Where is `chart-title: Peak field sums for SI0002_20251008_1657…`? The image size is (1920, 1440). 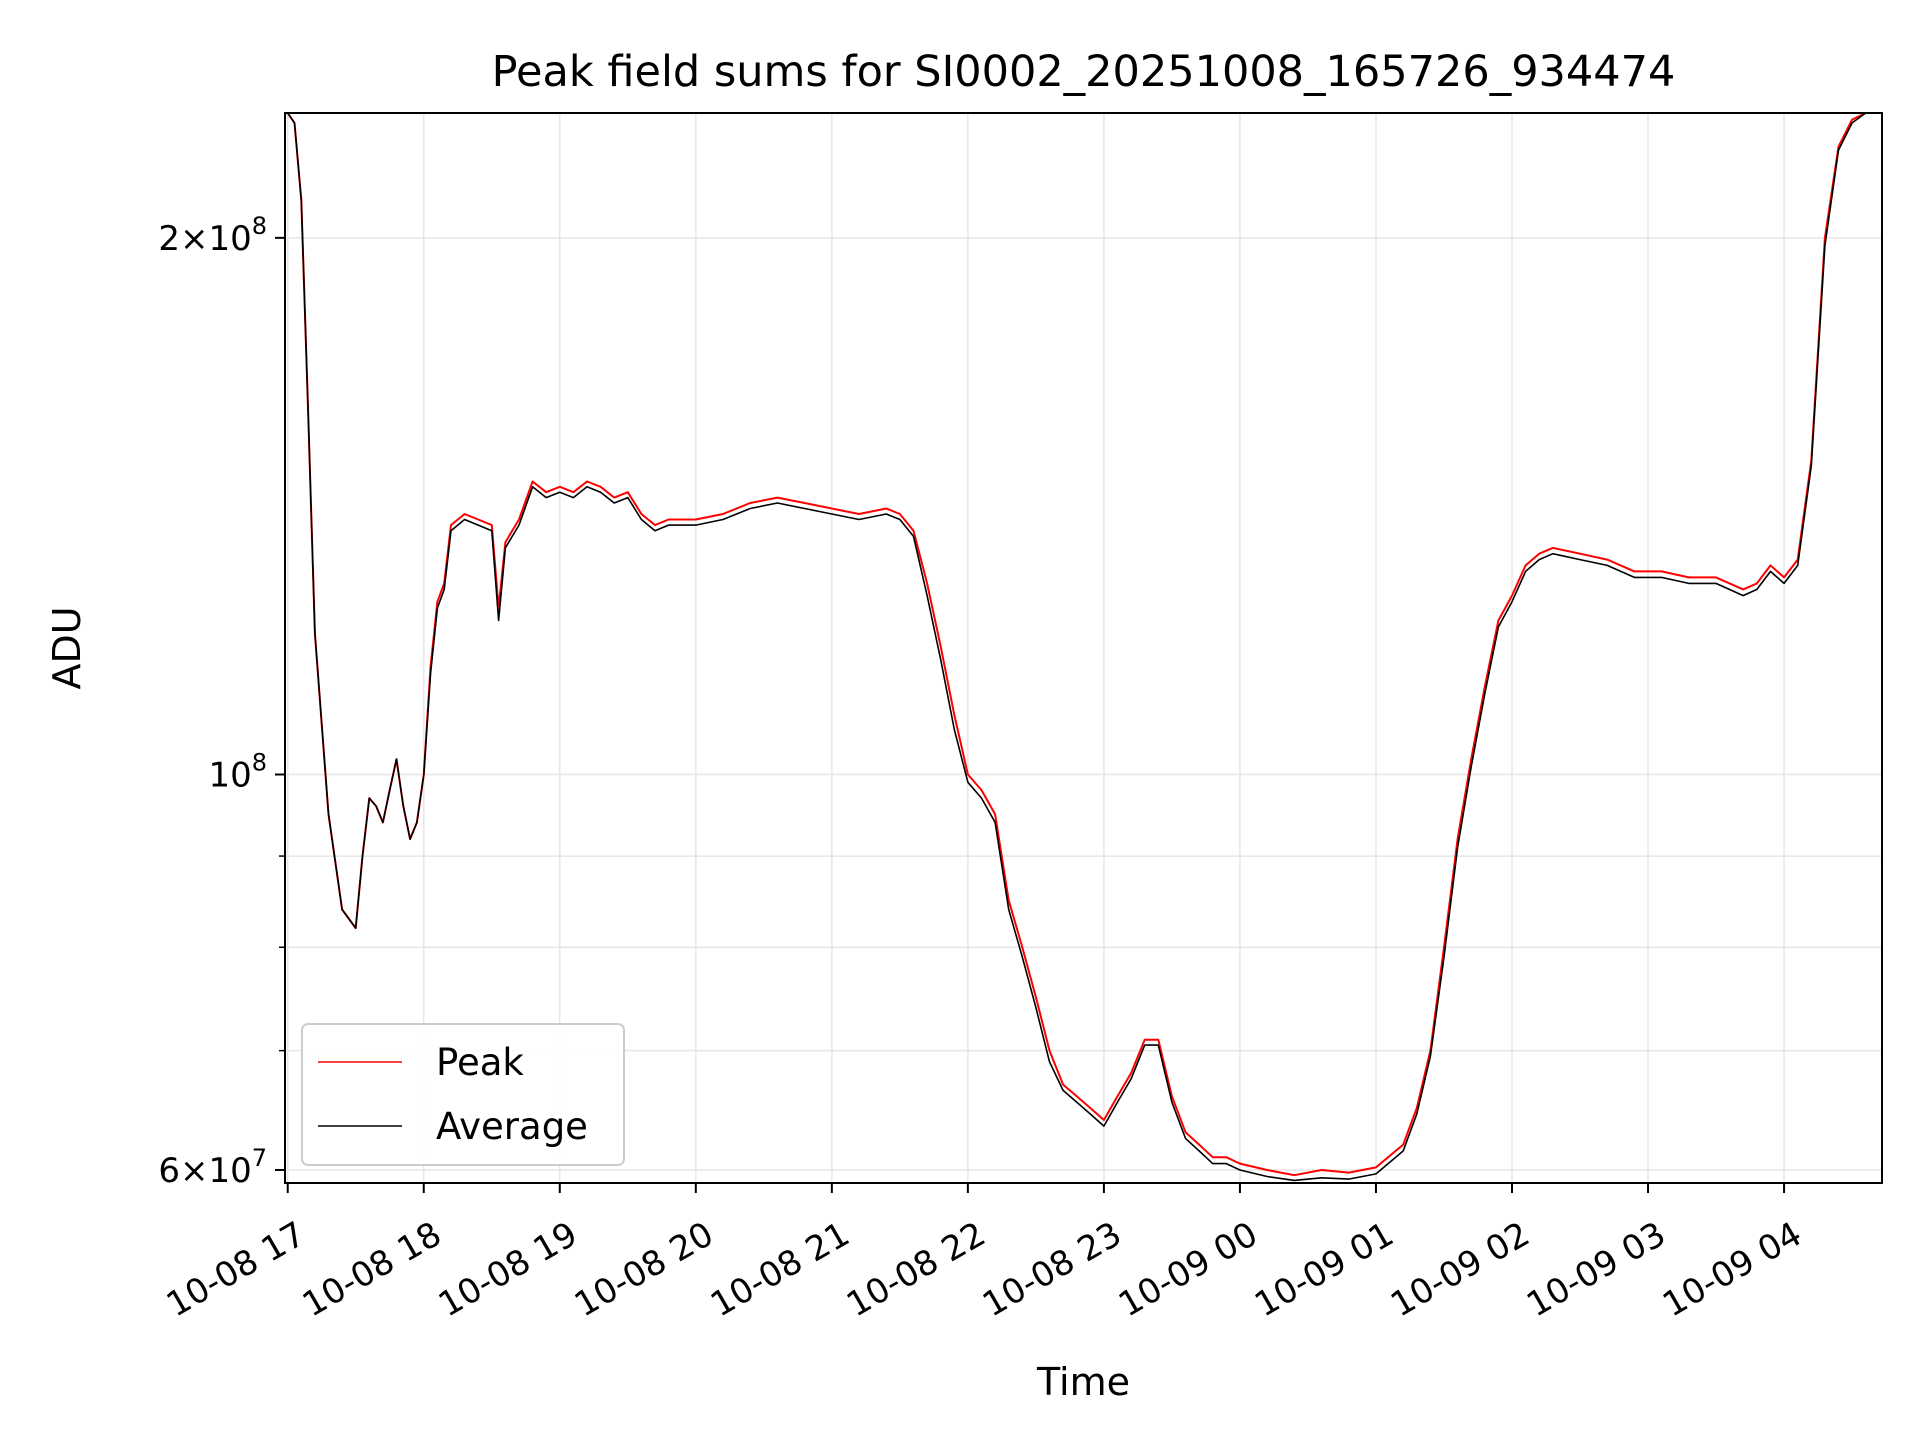 chart-title: Peak field sums for SI0002_20251008_1657… is located at coordinates (1084, 72).